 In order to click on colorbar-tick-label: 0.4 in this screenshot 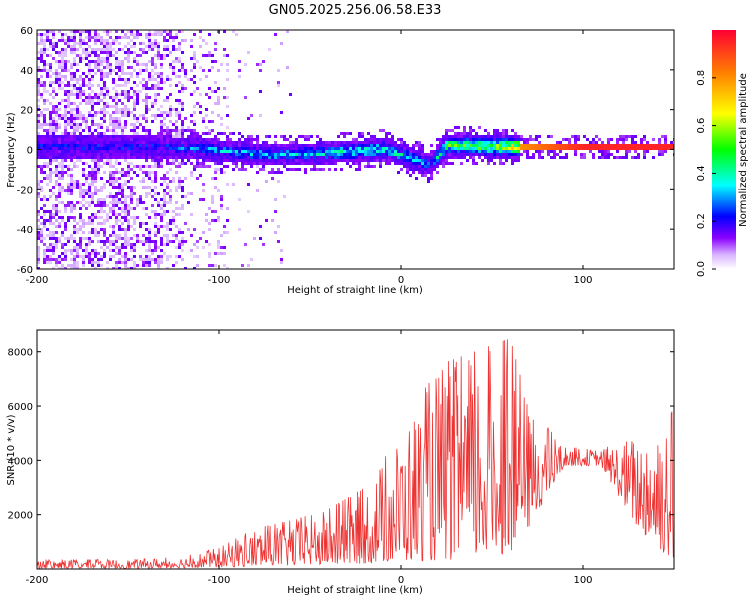, I will do `click(701, 173)`.